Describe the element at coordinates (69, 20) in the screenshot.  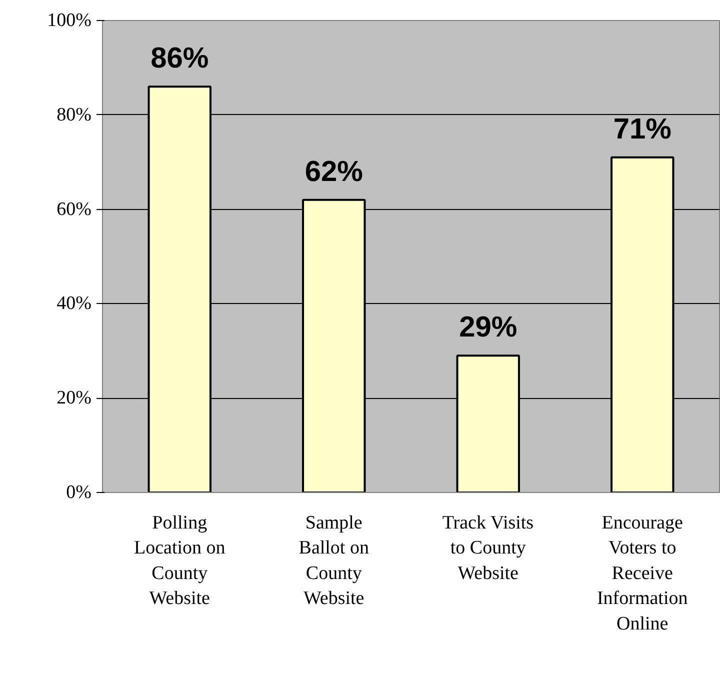
I see `y-tick-label: 100%` at that location.